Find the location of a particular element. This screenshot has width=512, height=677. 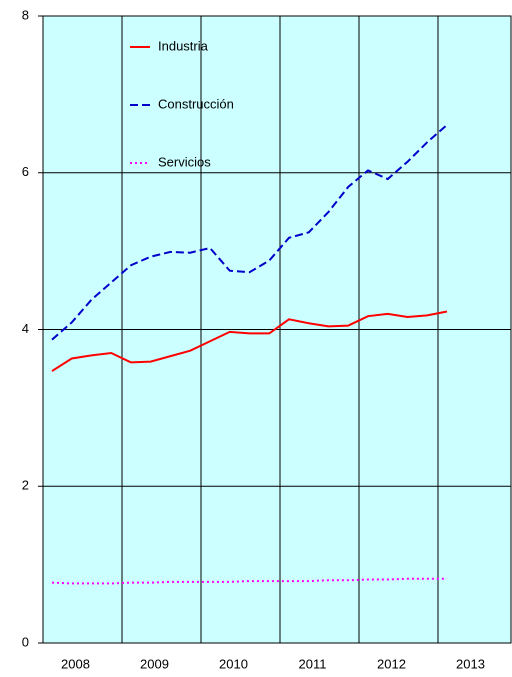

y-tick-label: 8 is located at coordinates (25, 14).